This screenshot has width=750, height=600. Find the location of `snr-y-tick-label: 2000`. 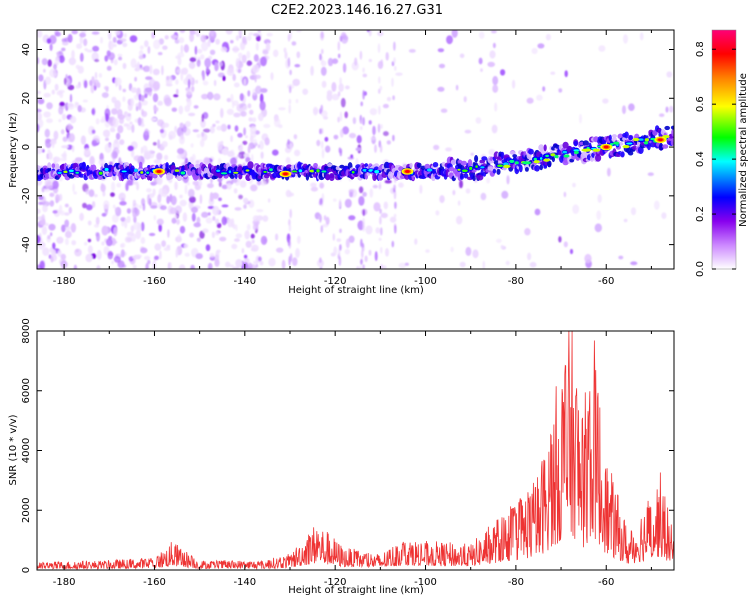

snr-y-tick-label: 2000 is located at coordinates (26, 510).